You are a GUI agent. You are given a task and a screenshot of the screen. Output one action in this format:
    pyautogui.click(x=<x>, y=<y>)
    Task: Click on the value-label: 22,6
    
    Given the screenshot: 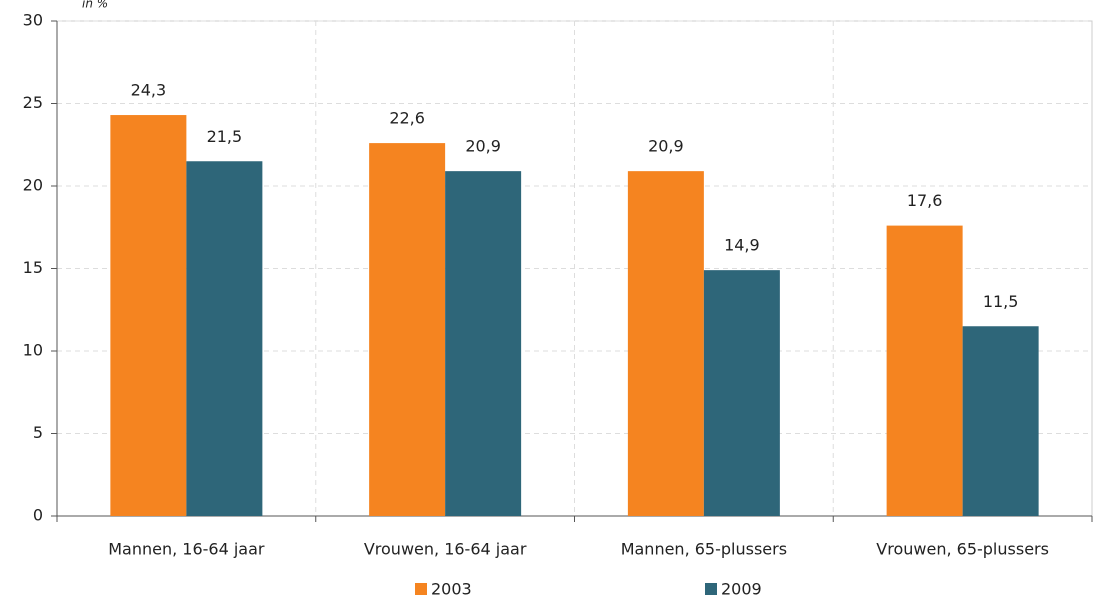 What is the action you would take?
    pyautogui.click(x=407, y=118)
    